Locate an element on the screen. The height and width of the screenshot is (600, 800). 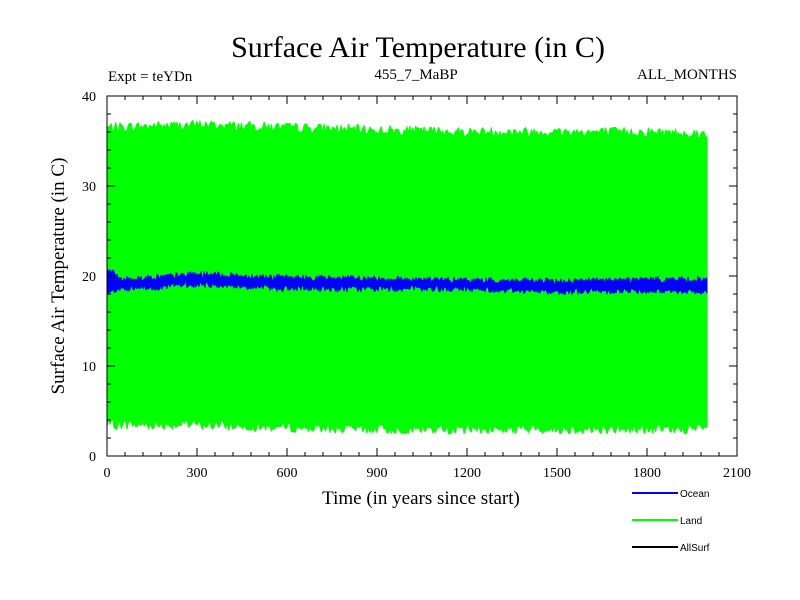
x-tick-label: 1500 is located at coordinates (557, 473).